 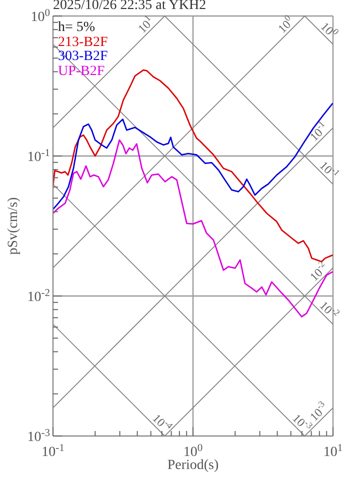 What do you see at coordinates (82, 71) in the screenshot?
I see `text: UP-B2F` at bounding box center [82, 71].